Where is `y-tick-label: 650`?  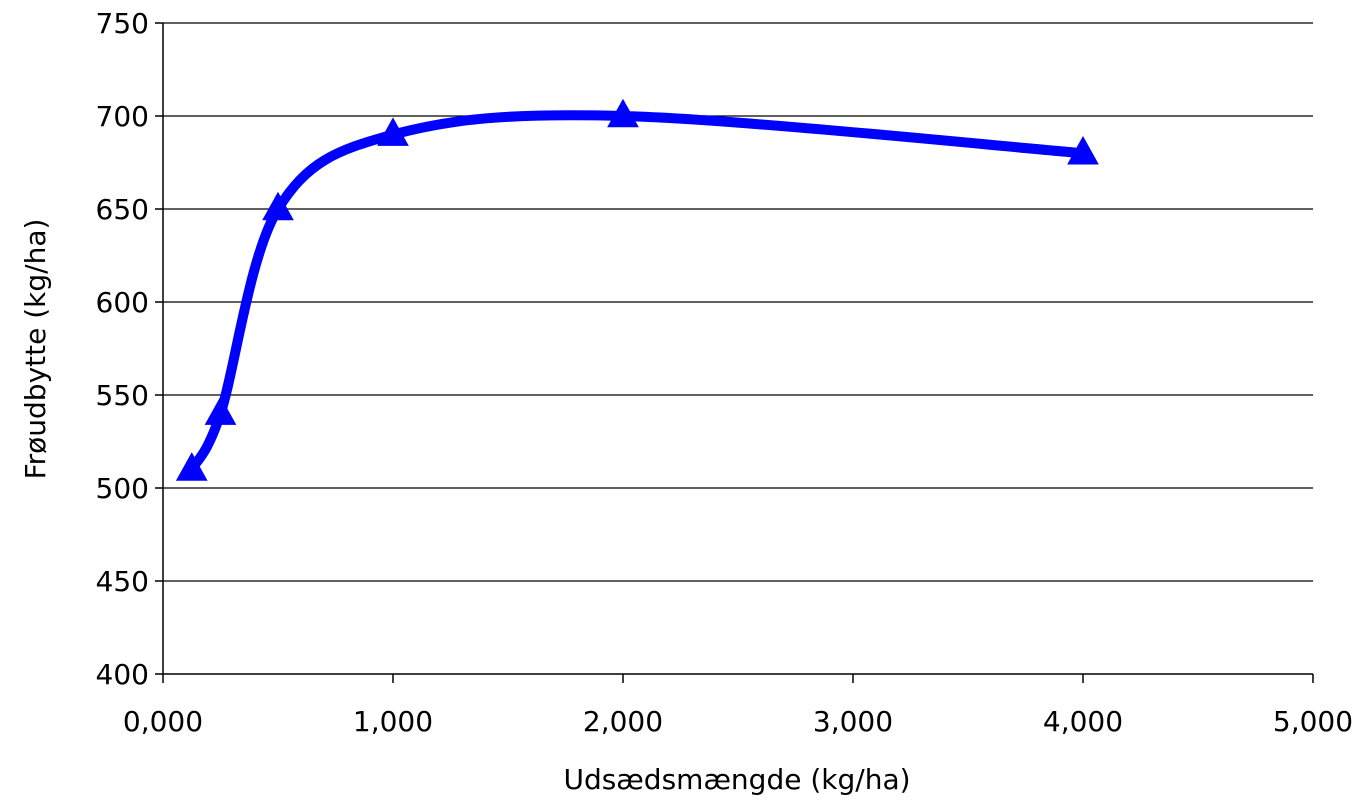
y-tick-label: 650 is located at coordinates (122, 209).